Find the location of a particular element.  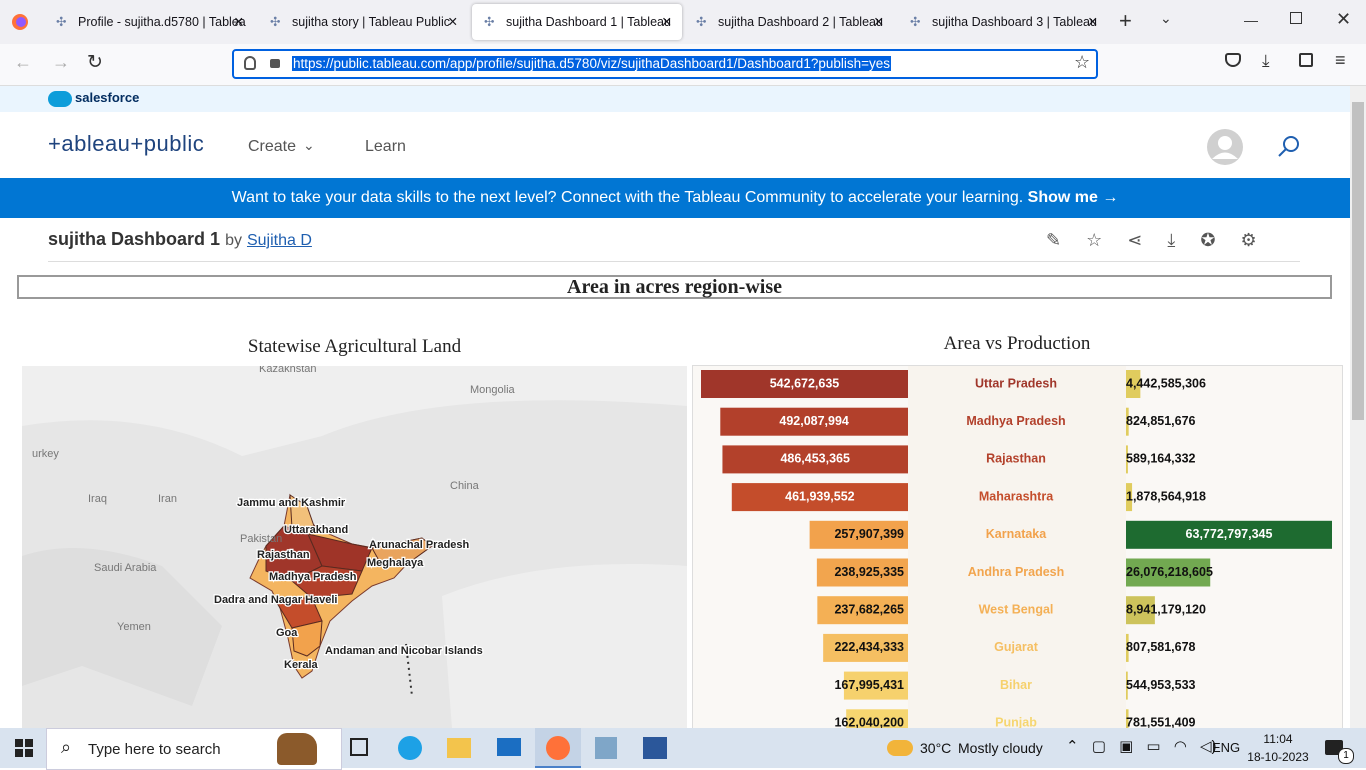

tab-title: sujitha Dashboard 1 | Tableau is located at coordinates (588, 22).